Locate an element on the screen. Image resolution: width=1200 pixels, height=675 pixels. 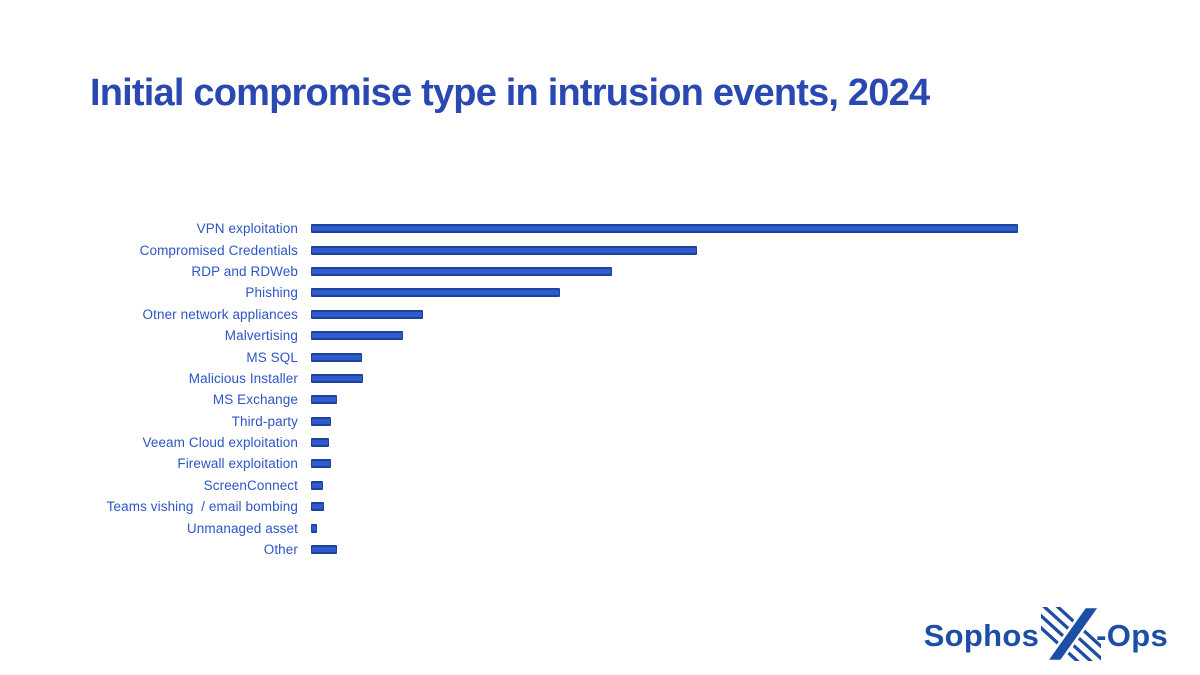
chart-row: Veeam Cloud exploitation is located at coordinates (550, 442).